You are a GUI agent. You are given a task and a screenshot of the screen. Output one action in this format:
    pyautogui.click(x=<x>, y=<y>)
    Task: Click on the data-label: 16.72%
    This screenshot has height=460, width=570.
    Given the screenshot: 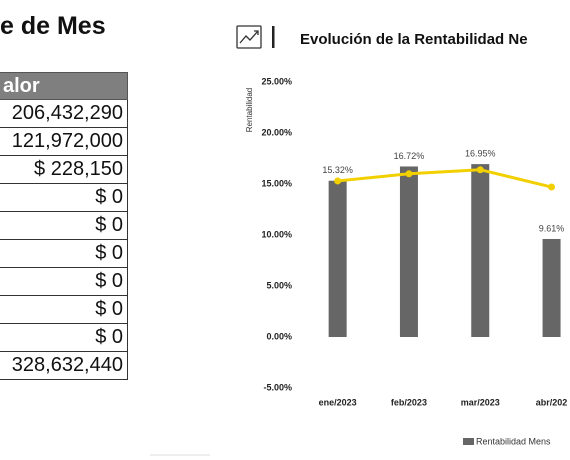 What is the action you would take?
    pyautogui.click(x=409, y=156)
    